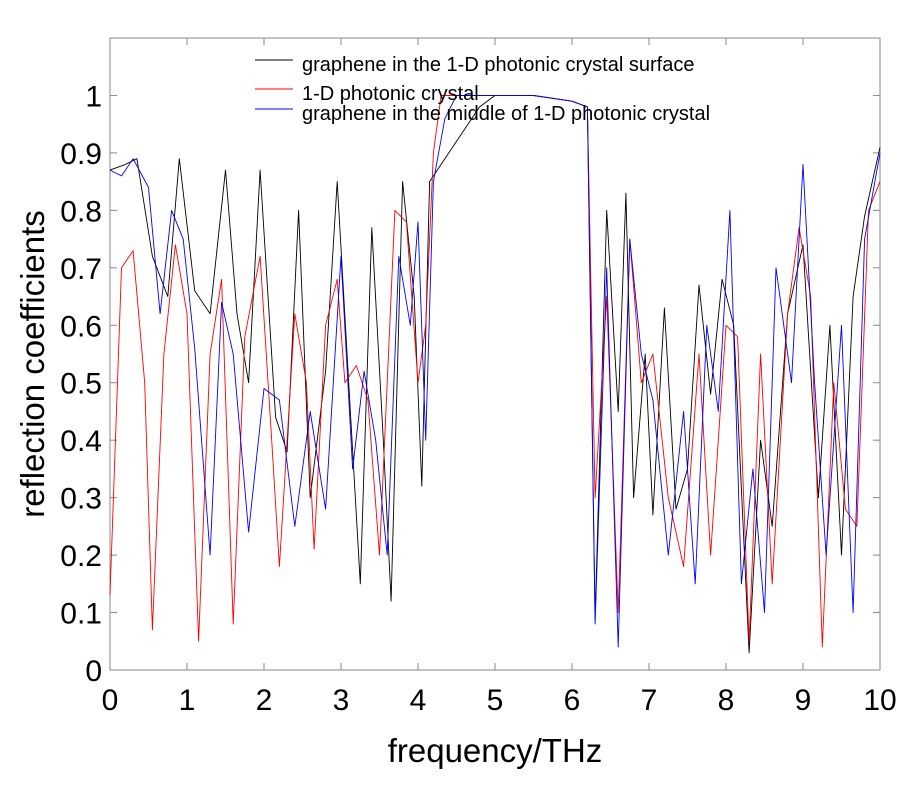 The width and height of the screenshot is (900, 800). What do you see at coordinates (81, 556) in the screenshot?
I see `y-tick-label: 0.2` at bounding box center [81, 556].